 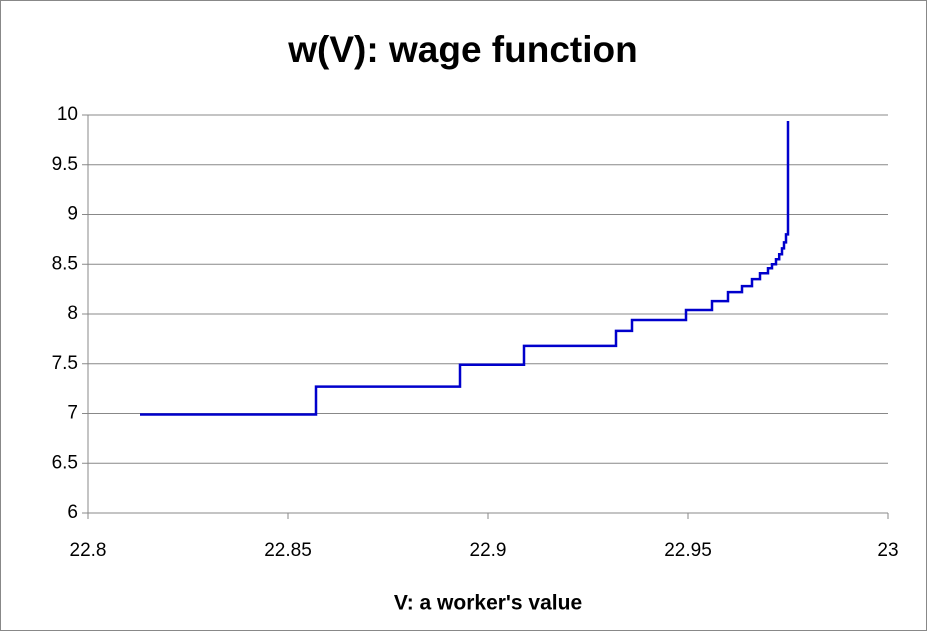 What do you see at coordinates (488, 603) in the screenshot?
I see `x-axis-title: V: a worker's value` at bounding box center [488, 603].